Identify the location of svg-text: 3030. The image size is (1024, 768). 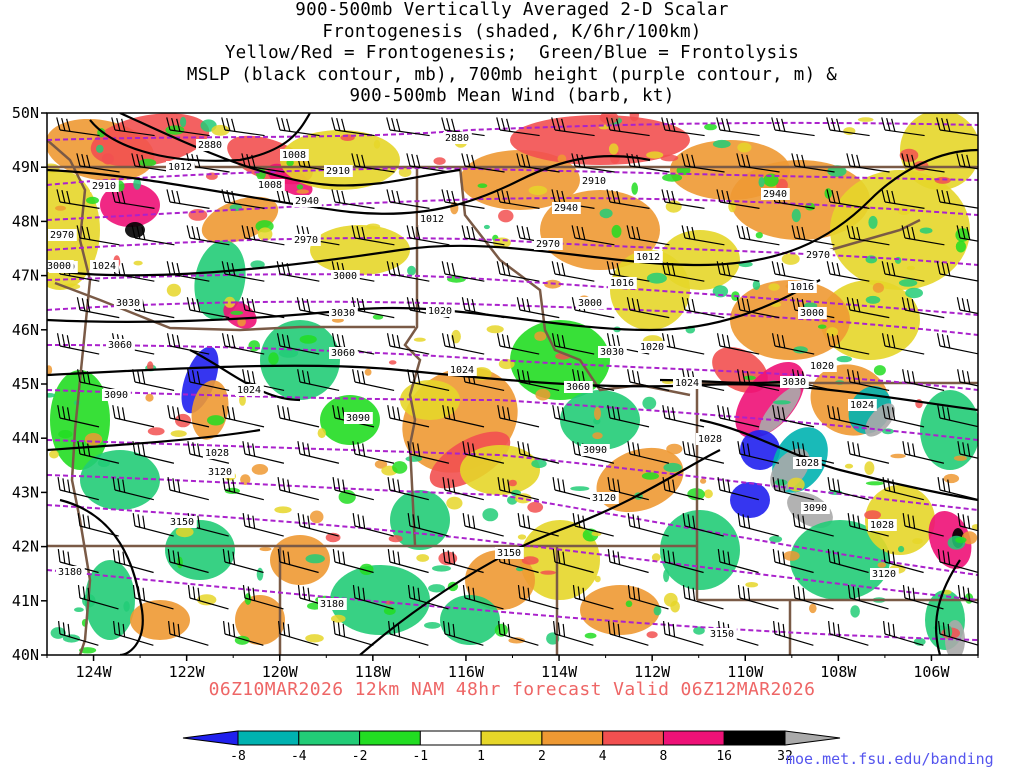
(794, 382).